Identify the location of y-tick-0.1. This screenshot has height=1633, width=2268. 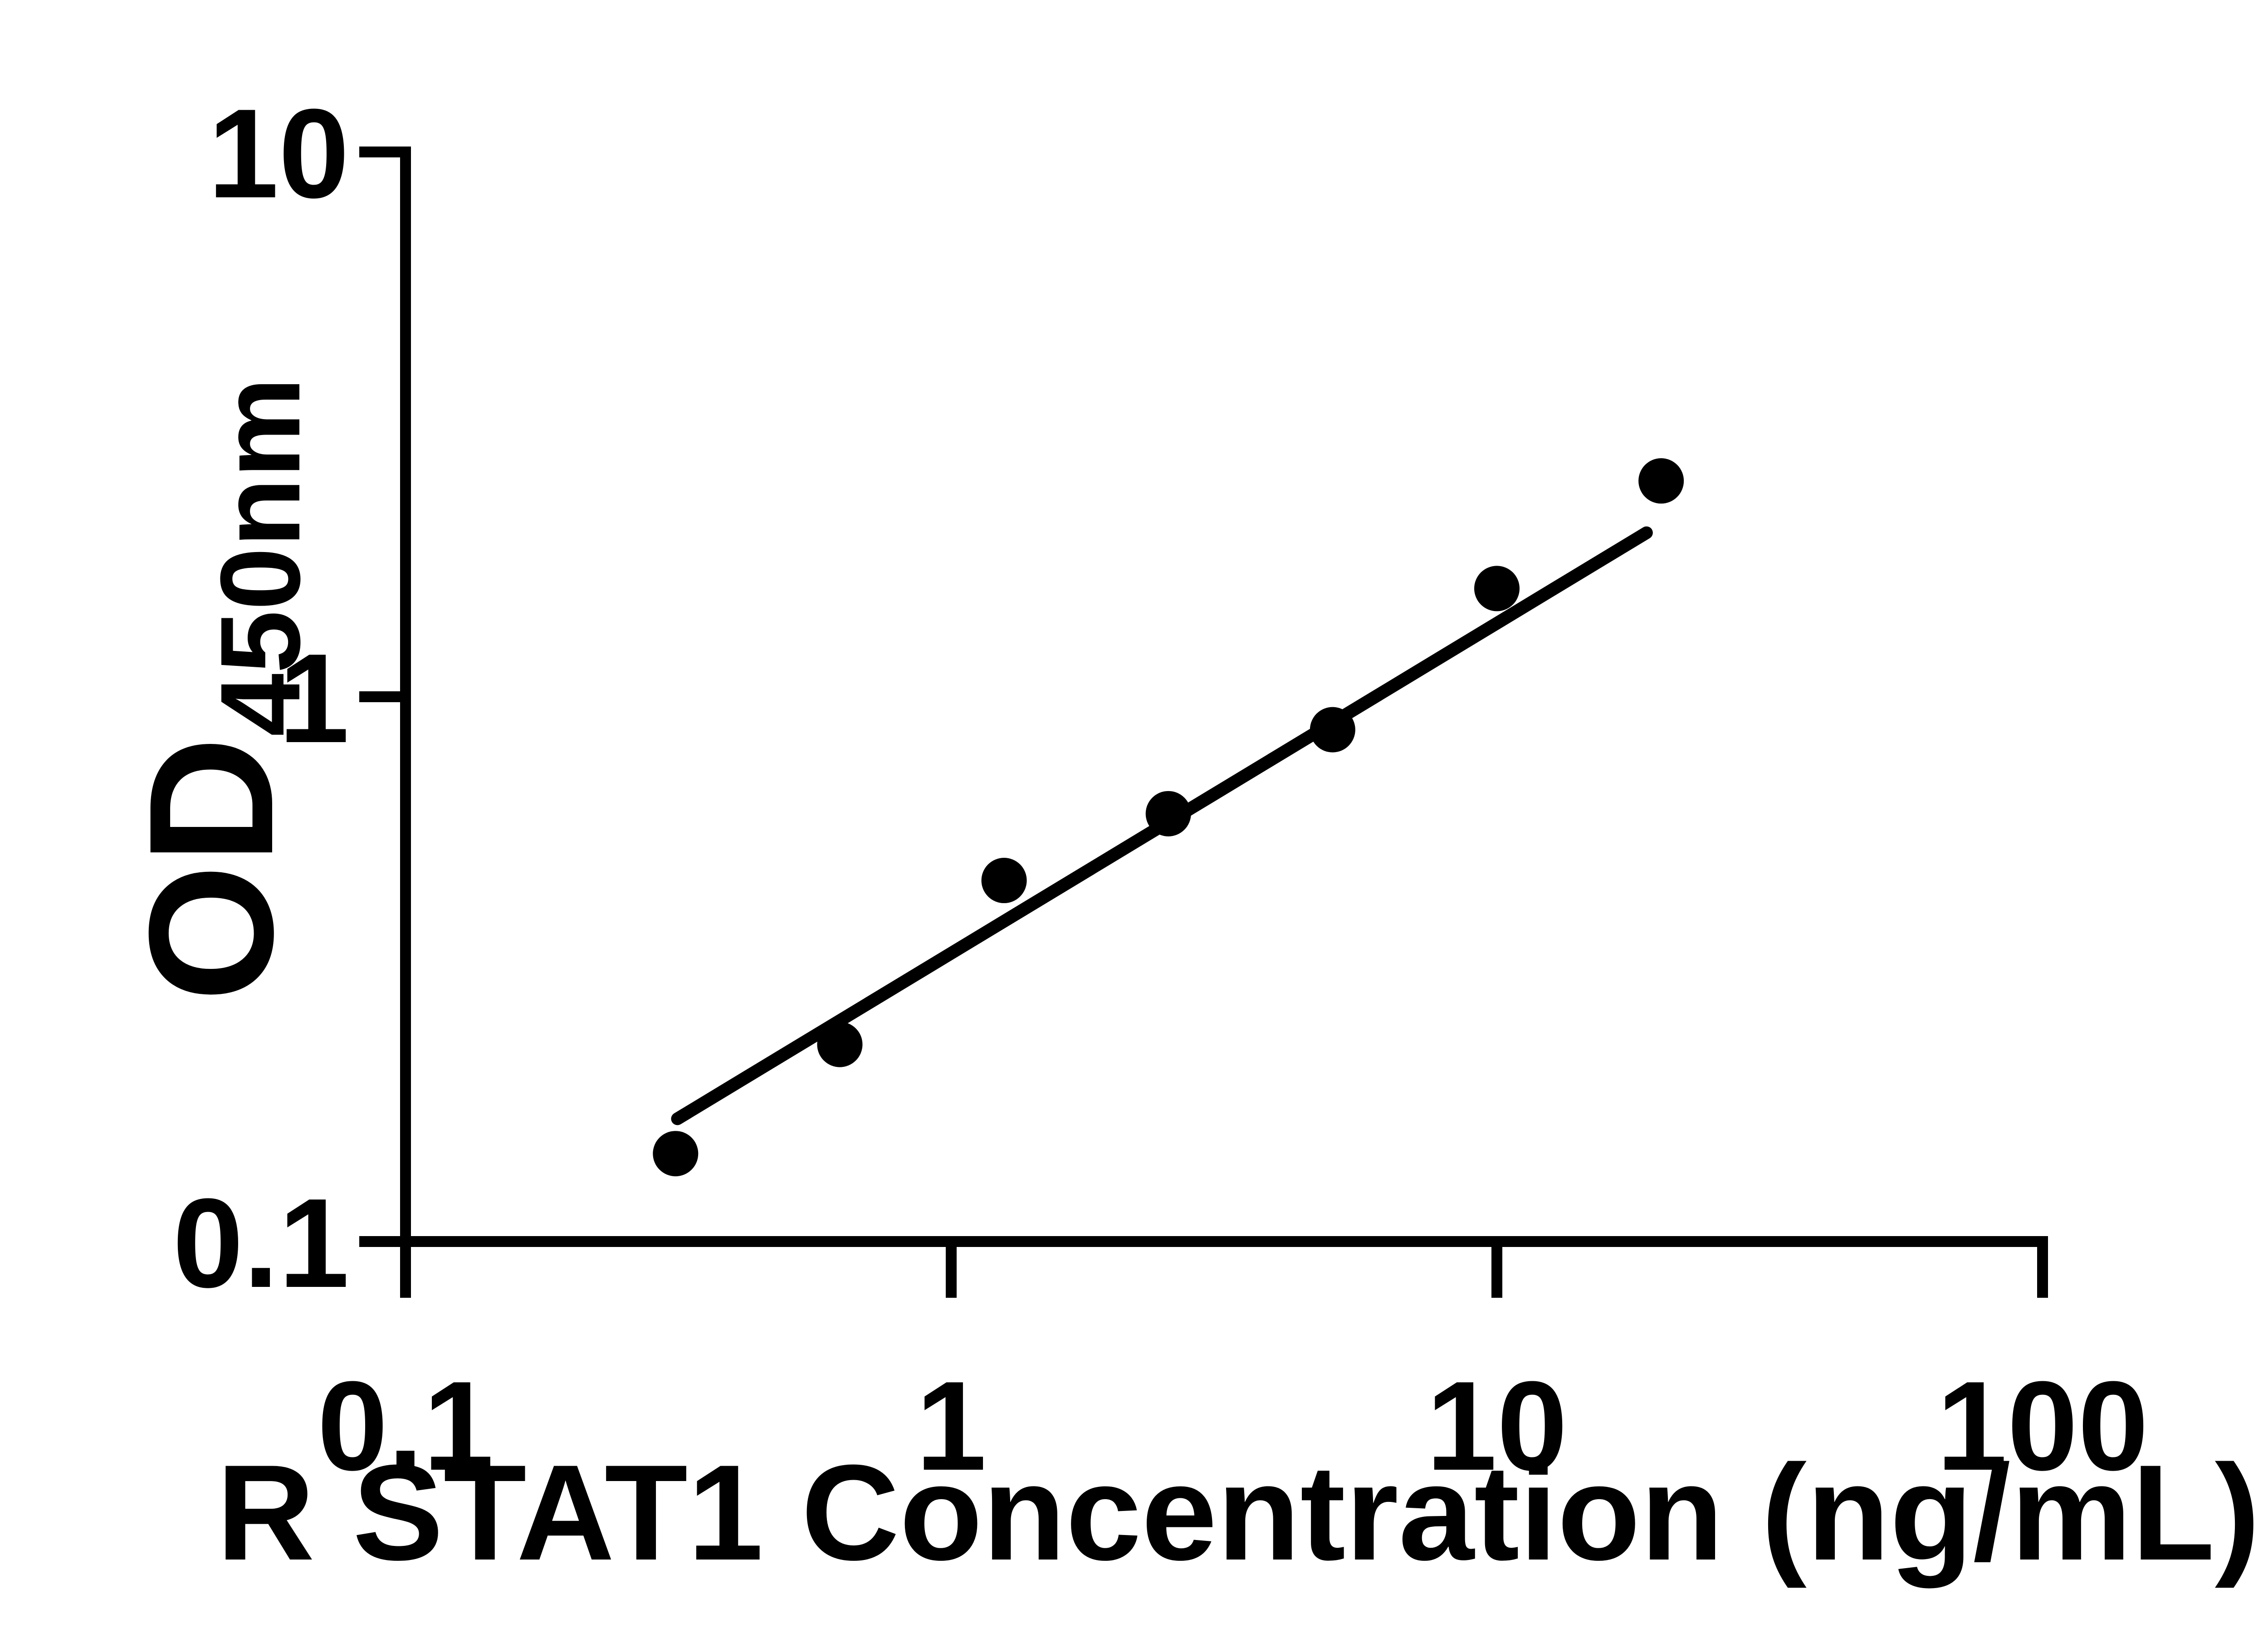
(380, 1241).